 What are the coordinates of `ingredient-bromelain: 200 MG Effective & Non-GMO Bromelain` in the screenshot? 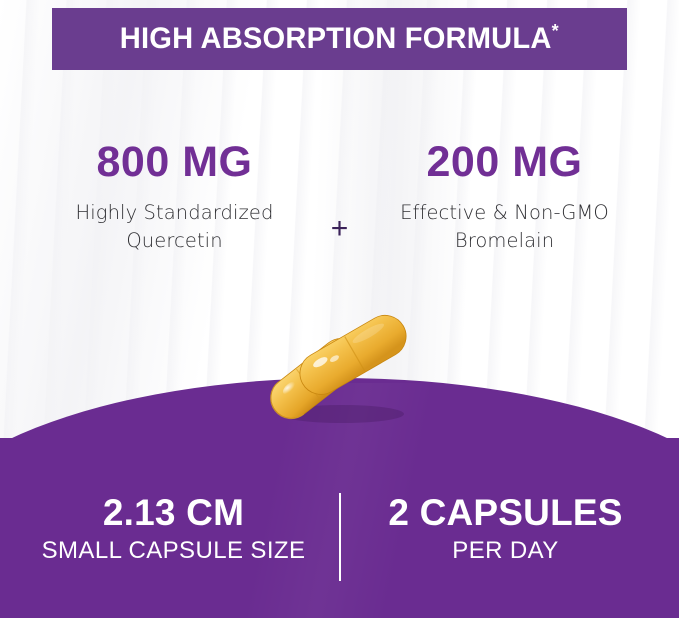 It's located at (505, 196).